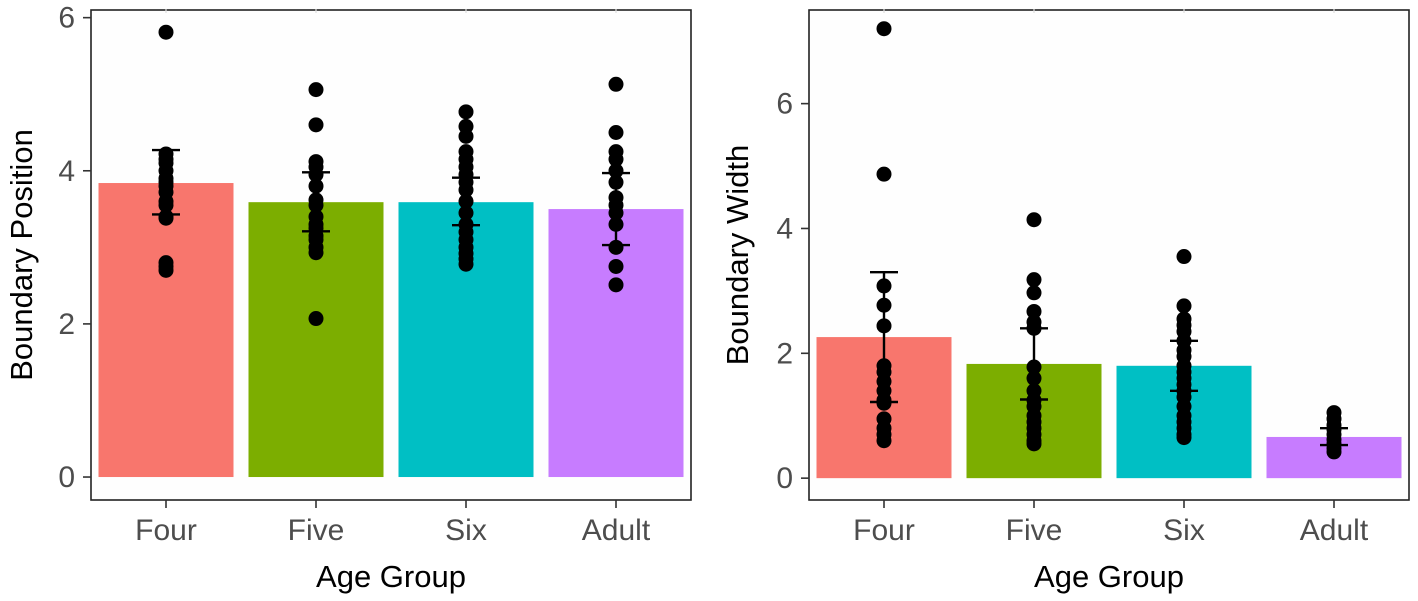 The width and height of the screenshot is (1418, 601). What do you see at coordinates (166, 330) in the screenshot?
I see `bar-four` at bounding box center [166, 330].